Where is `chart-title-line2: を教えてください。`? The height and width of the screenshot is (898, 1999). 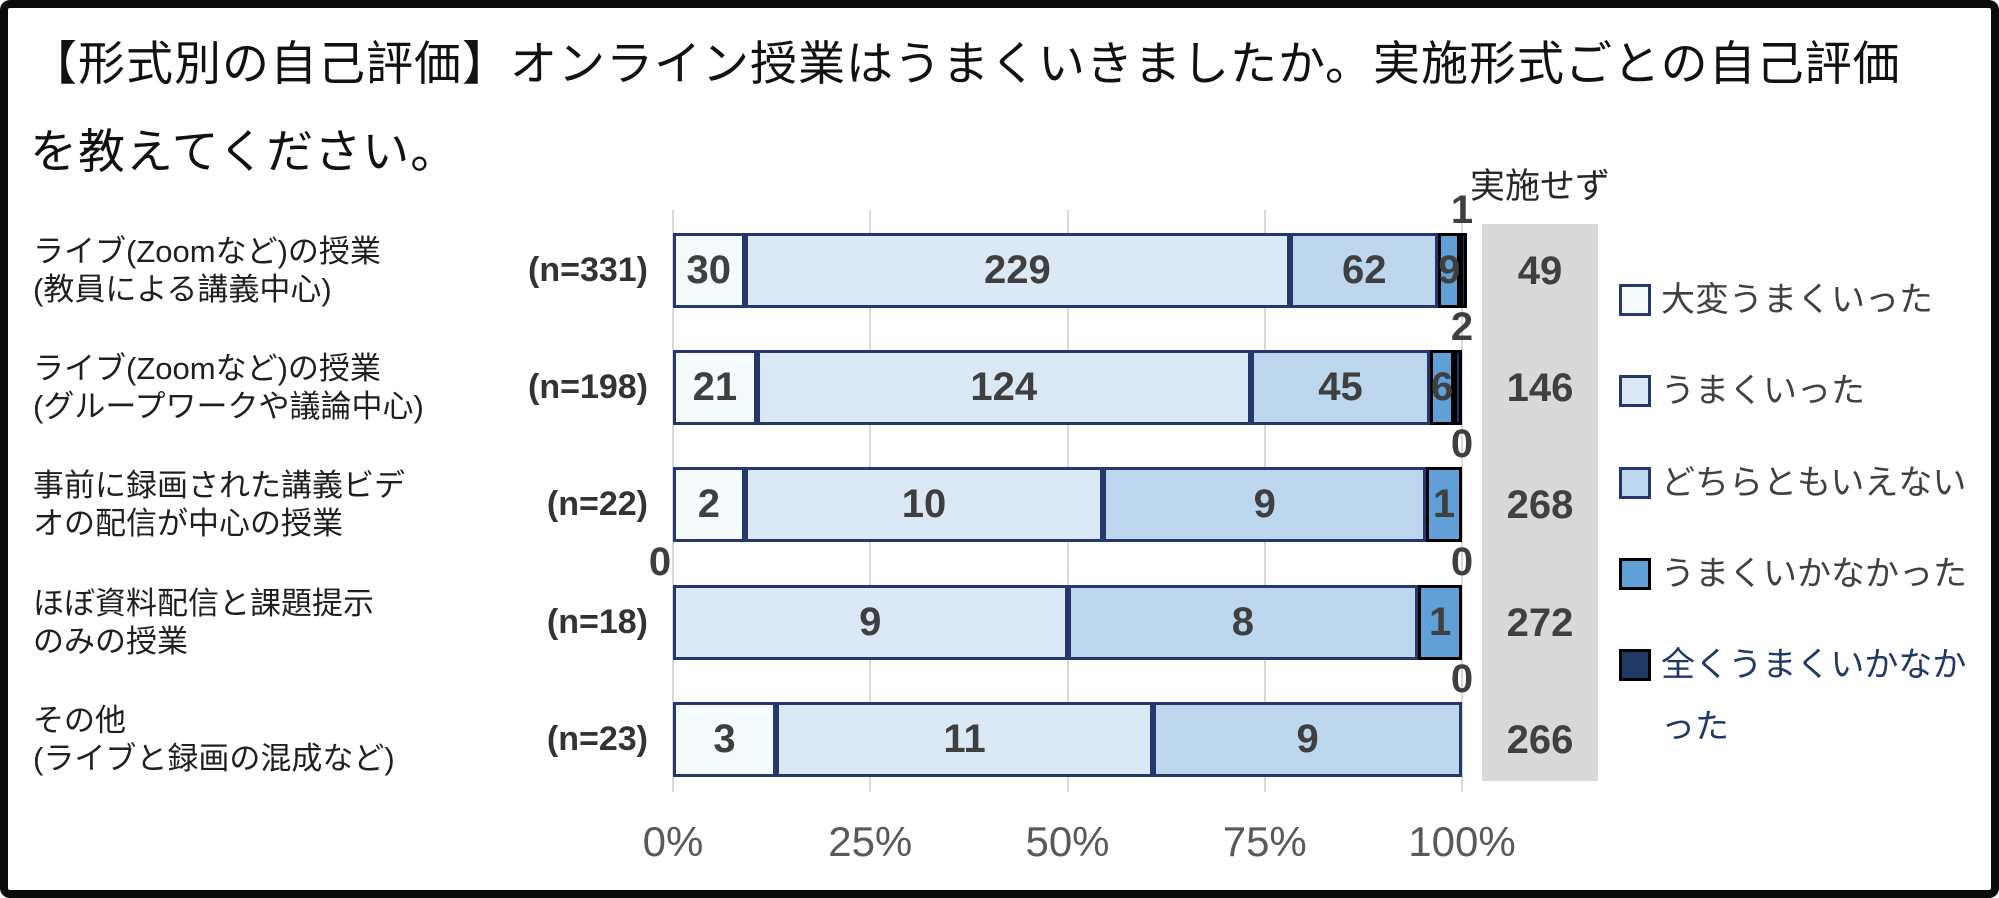 chart-title-line2: を教えてください。 is located at coordinates (244, 151).